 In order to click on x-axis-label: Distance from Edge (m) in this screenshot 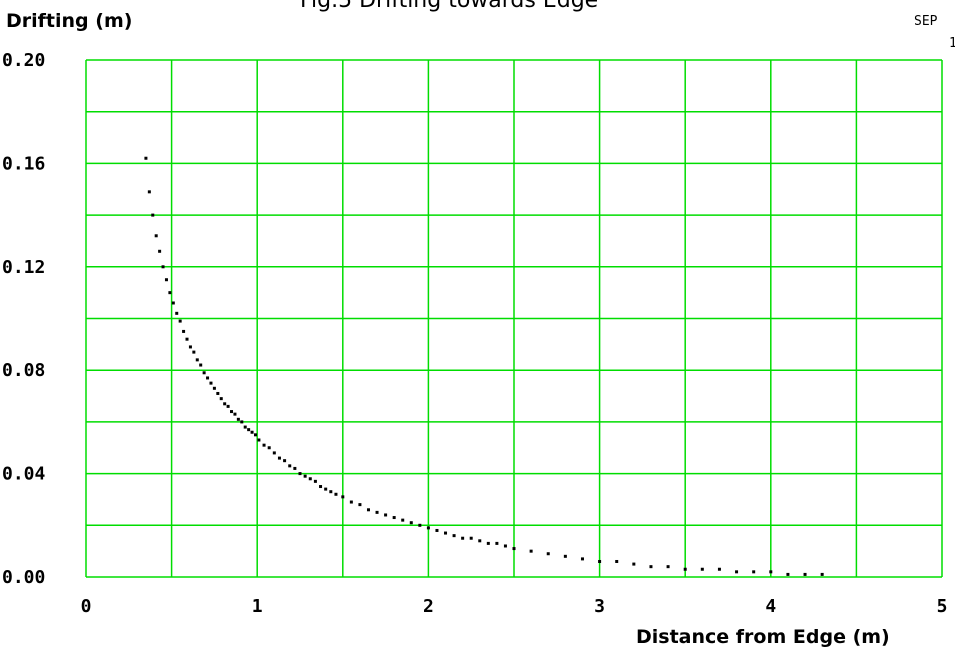, I will do `click(763, 637)`.